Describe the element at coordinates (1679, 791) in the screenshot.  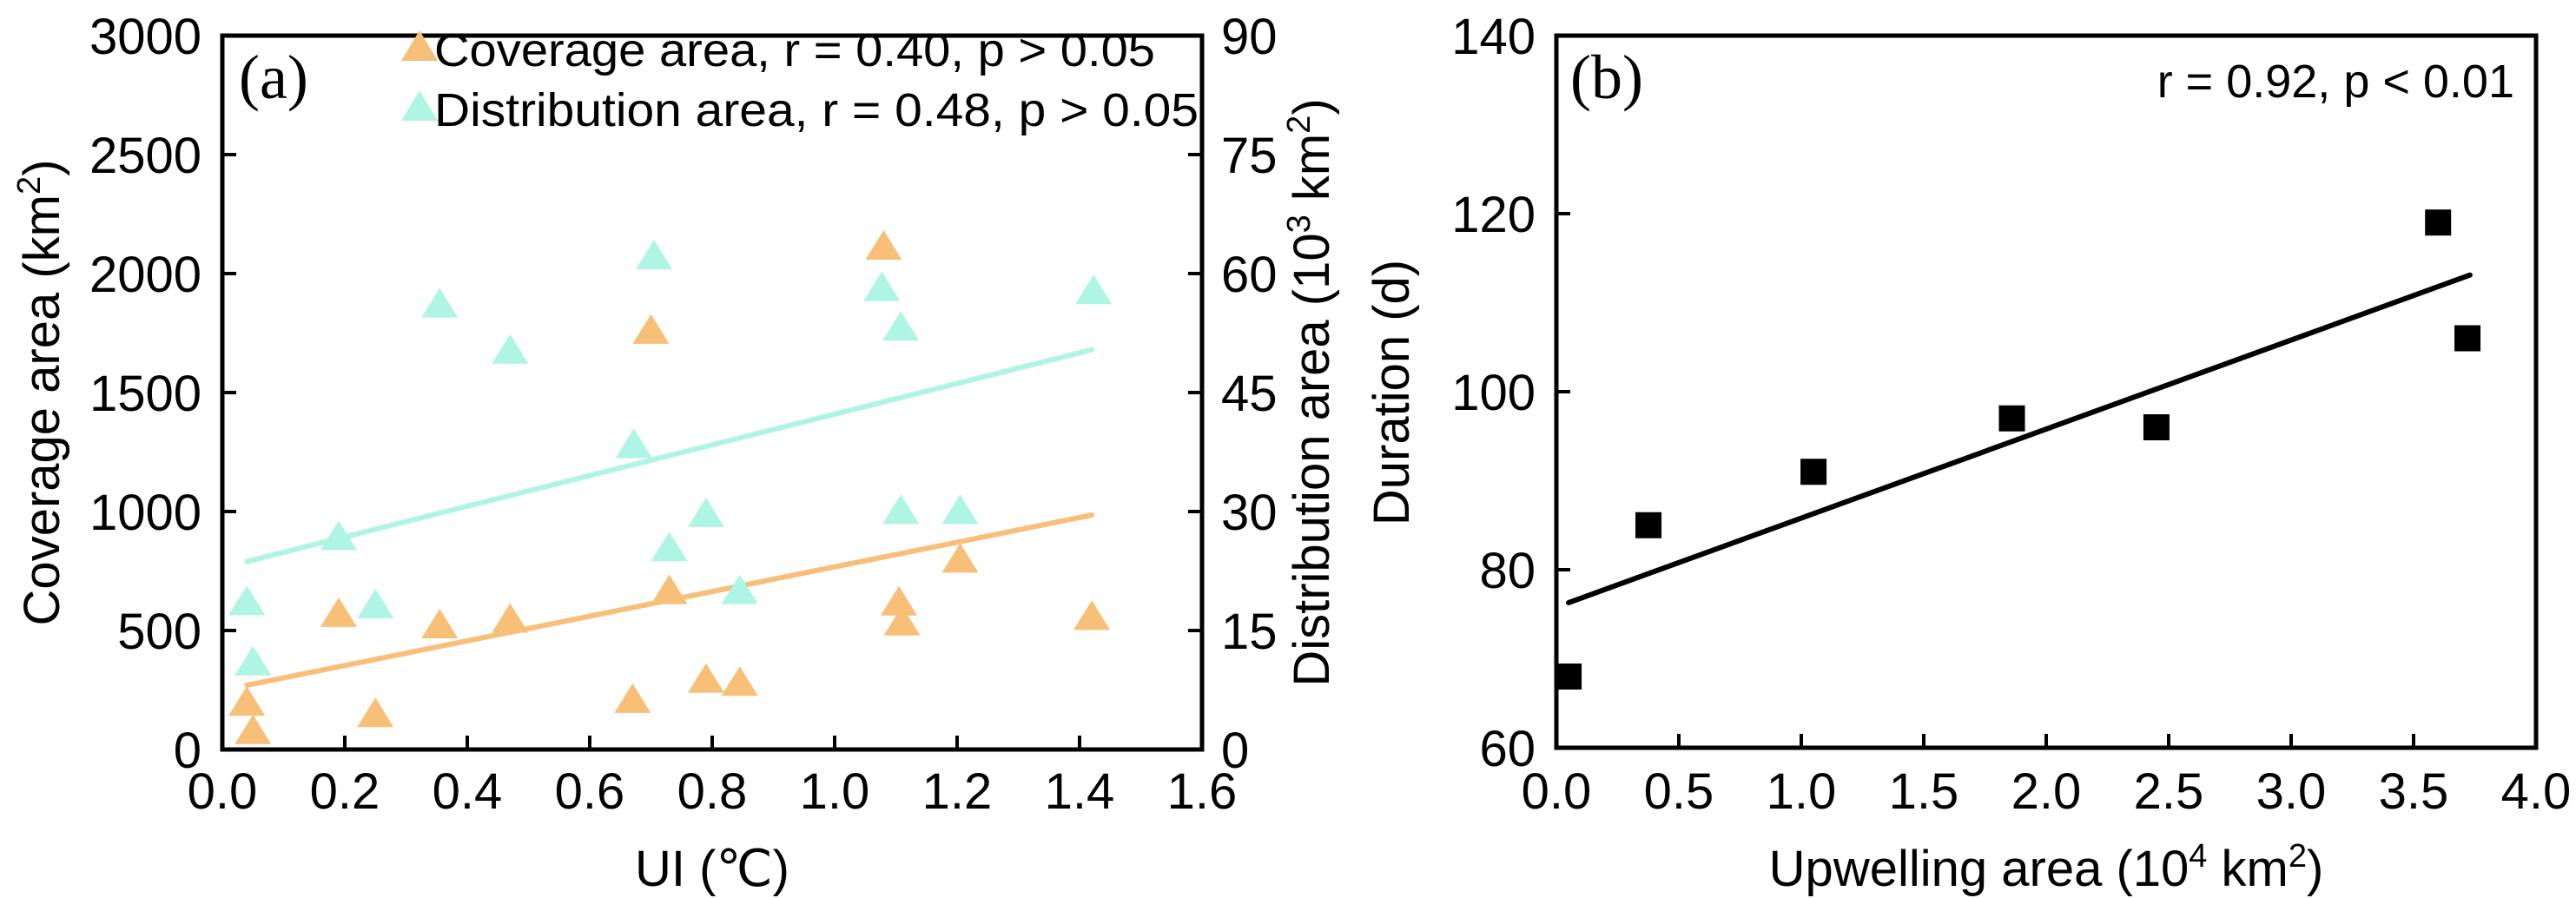
I see `x-tick-label: 0.5` at that location.